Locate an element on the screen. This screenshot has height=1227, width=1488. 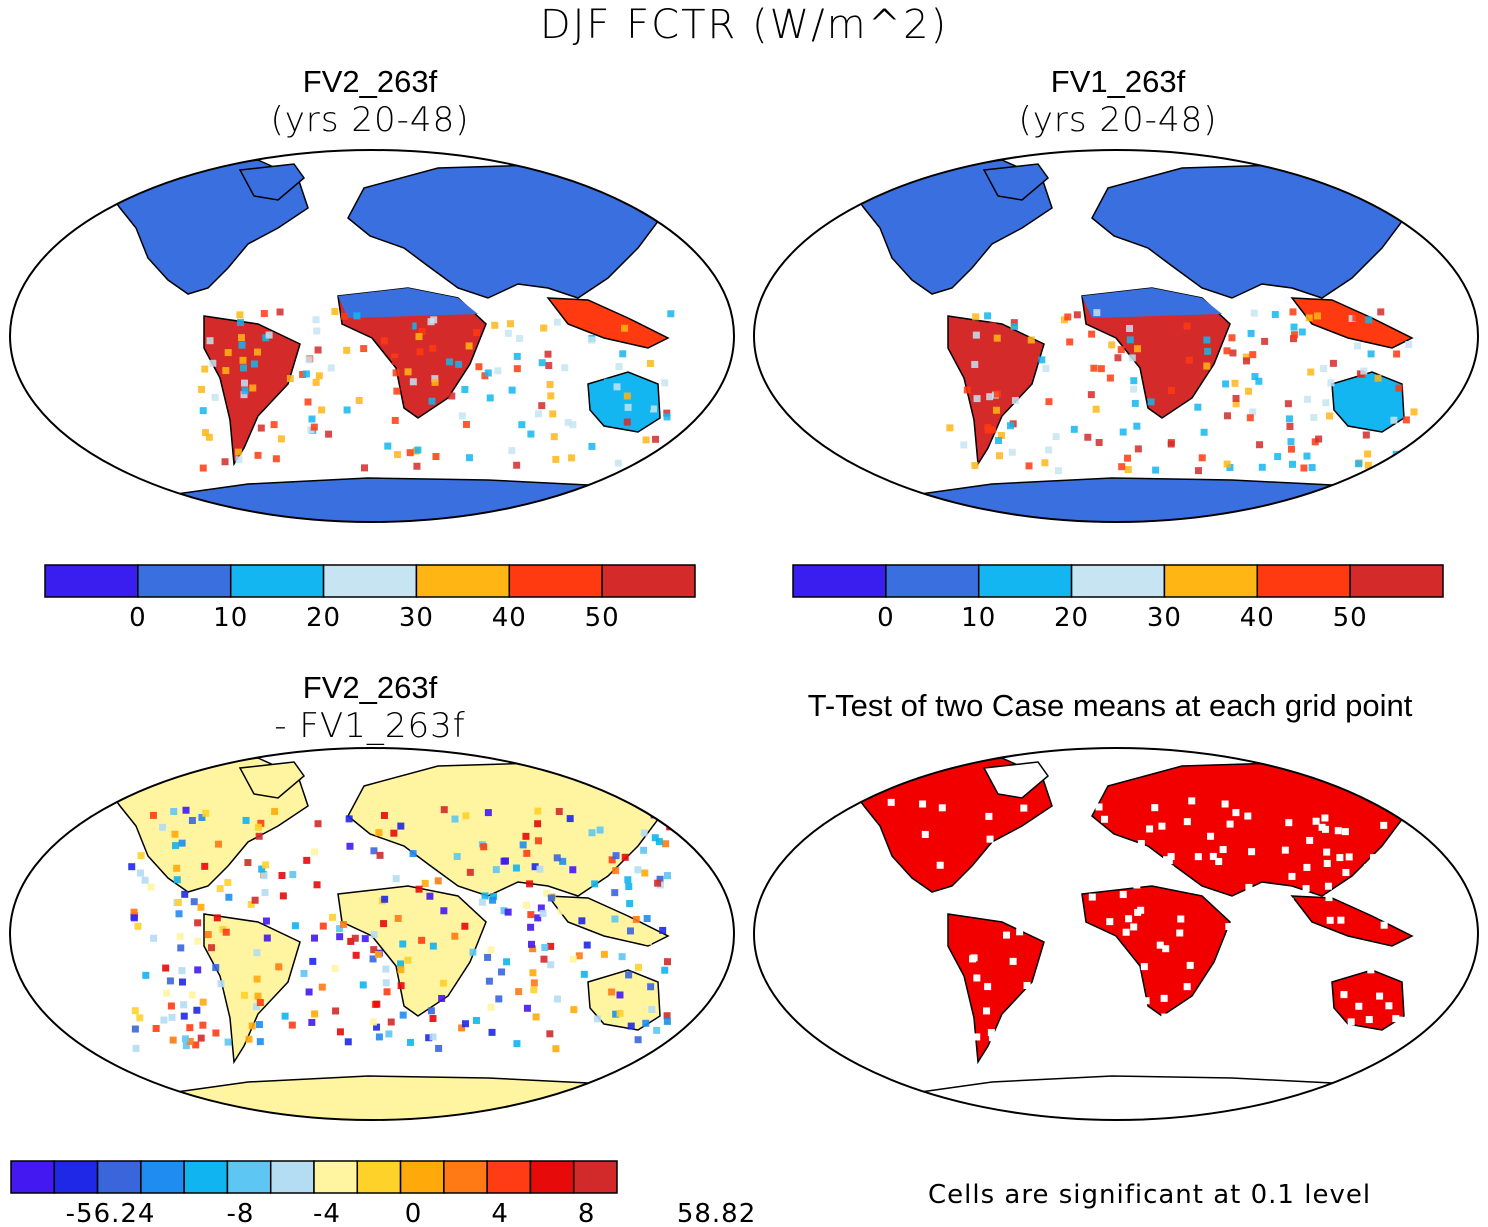
colorbar-tick-label: 8 is located at coordinates (587, 1213).